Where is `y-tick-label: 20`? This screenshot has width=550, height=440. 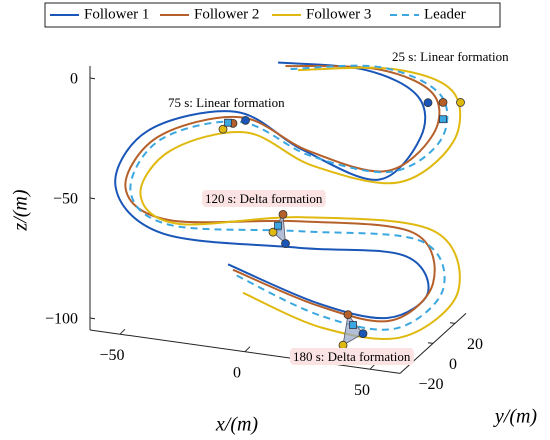
y-tick-label: 20 is located at coordinates (475, 344).